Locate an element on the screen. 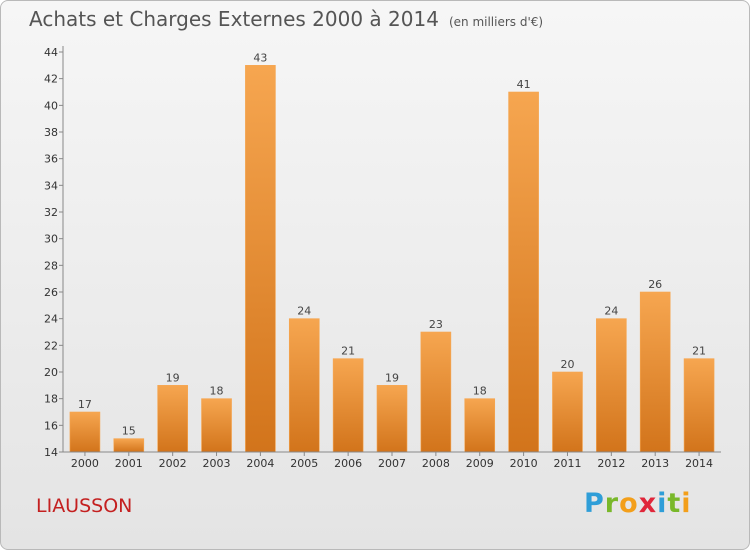 The width and height of the screenshot is (750, 550). bar-2000 is located at coordinates (85, 432).